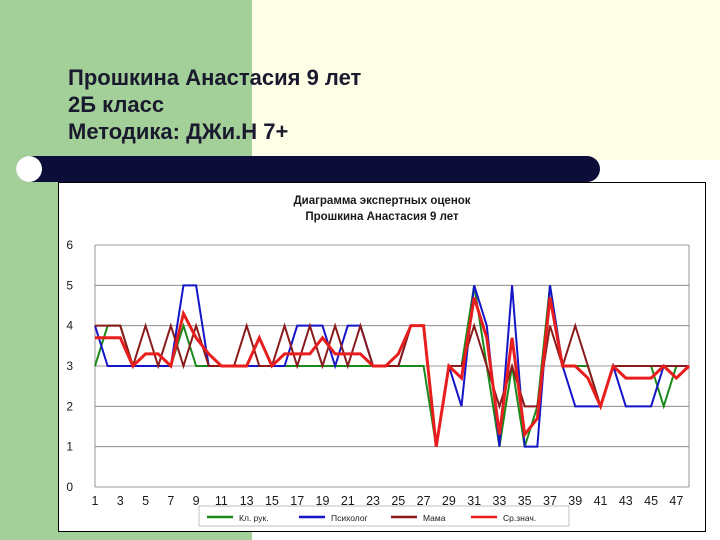 This screenshot has height=540, width=720. What do you see at coordinates (69, 326) in the screenshot?
I see `y-tick-label: 4` at bounding box center [69, 326].